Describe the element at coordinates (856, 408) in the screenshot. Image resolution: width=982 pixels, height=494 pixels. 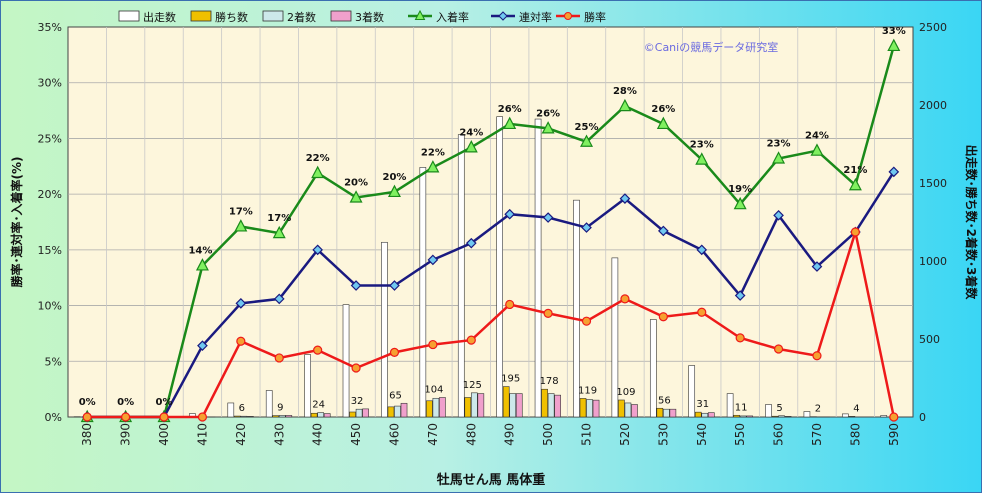
I see `data-label-wins: 4` at that location.